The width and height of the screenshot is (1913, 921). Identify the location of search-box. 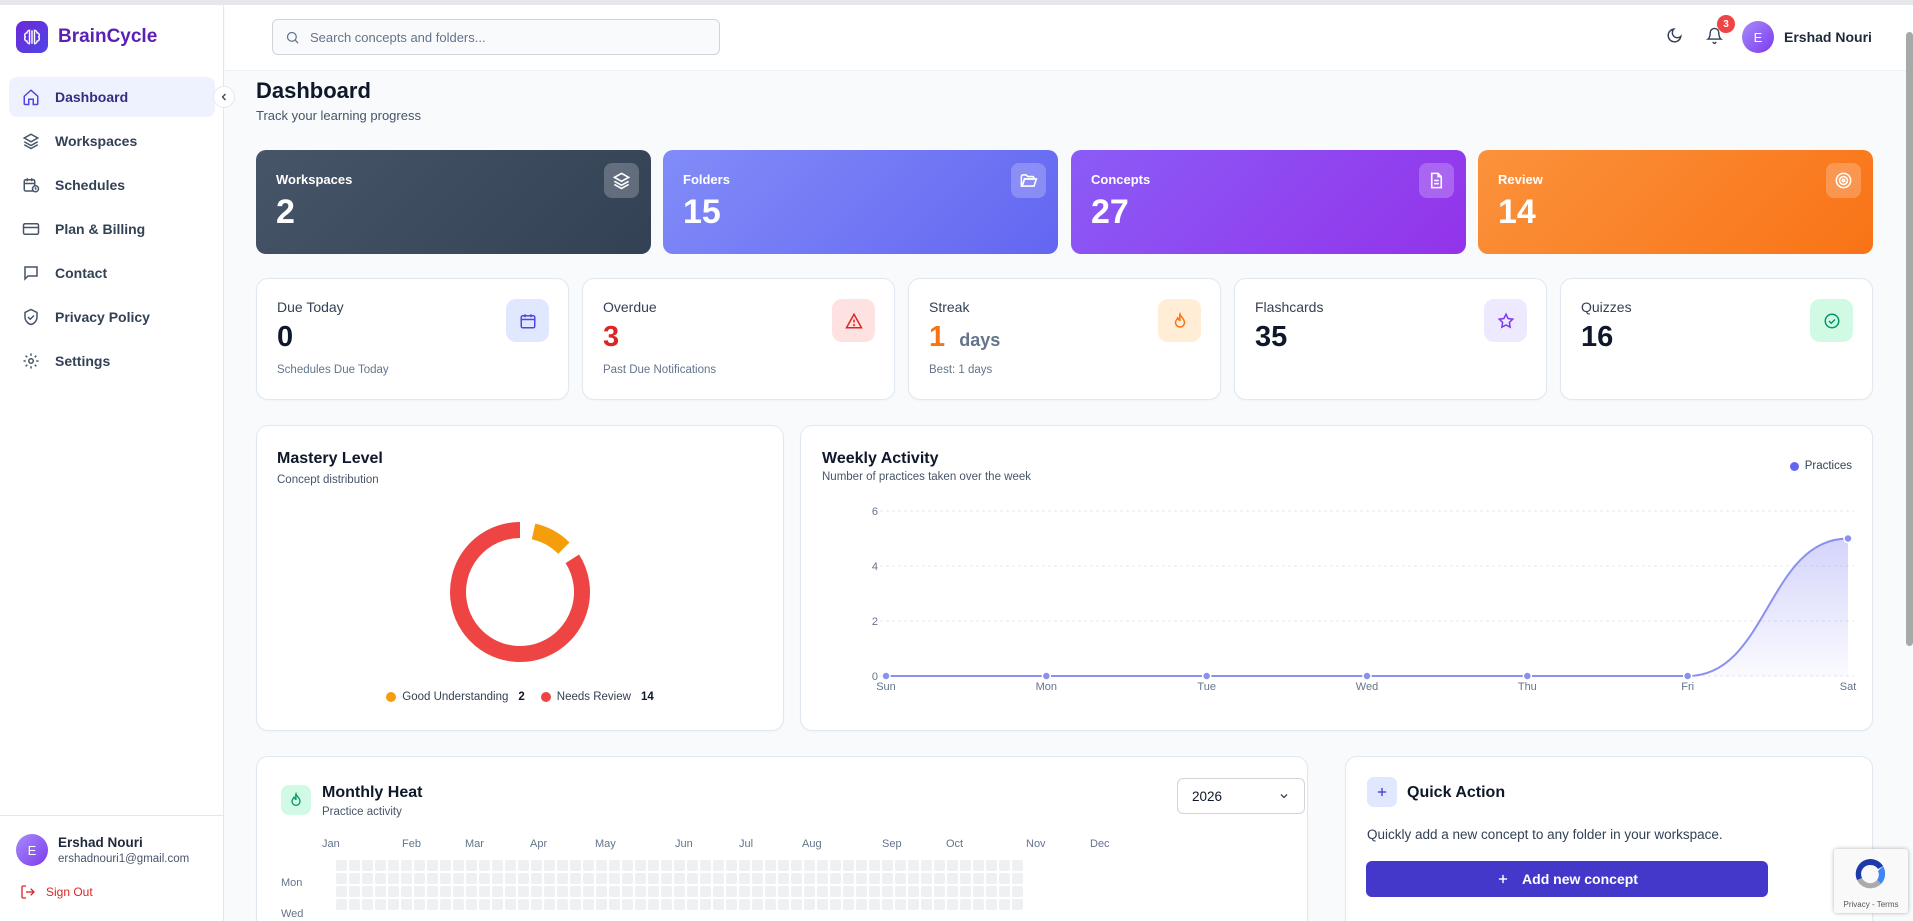
(496, 37).